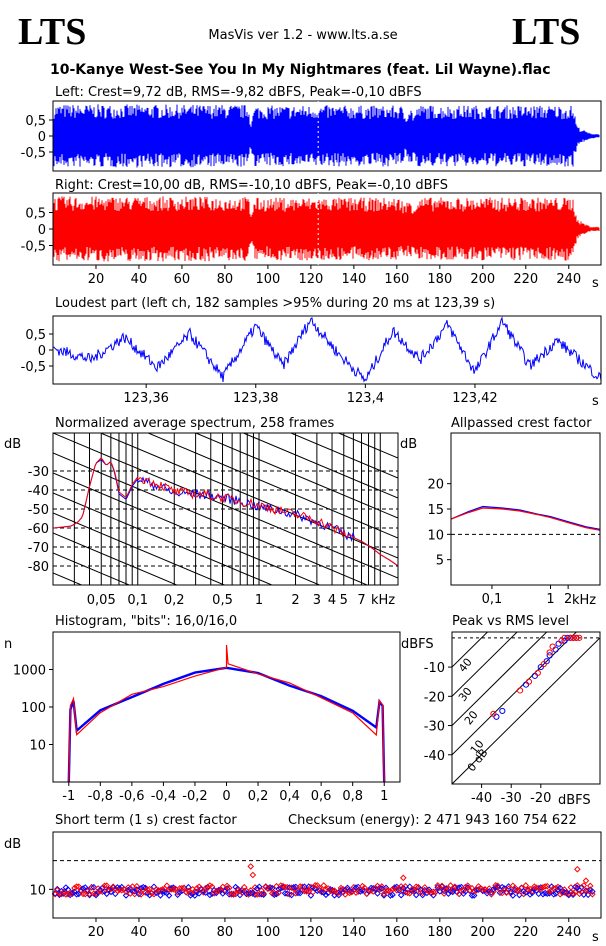  What do you see at coordinates (29, 671) in the screenshot?
I see `histogram-ytick-0-label: 1000` at bounding box center [29, 671].